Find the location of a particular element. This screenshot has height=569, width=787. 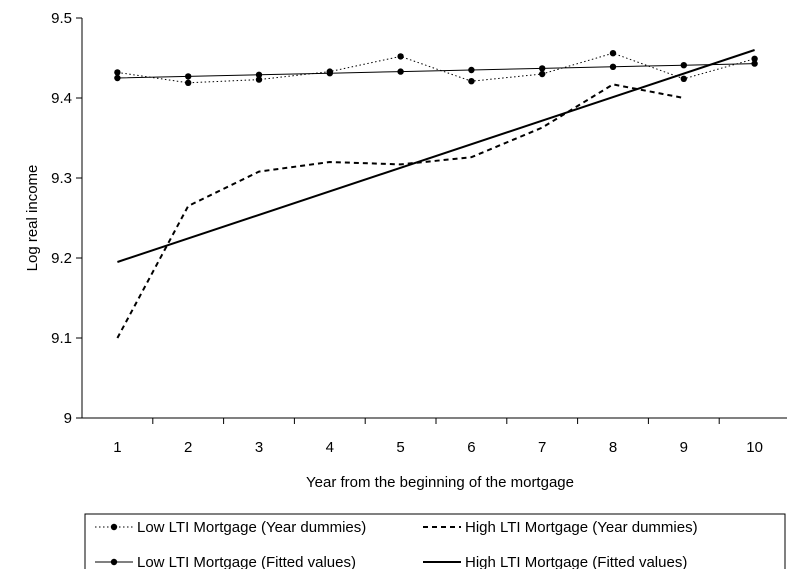

x-ticks: 1 2 3 4 5 6 7 8 9 10 is located at coordinates (438, 437).